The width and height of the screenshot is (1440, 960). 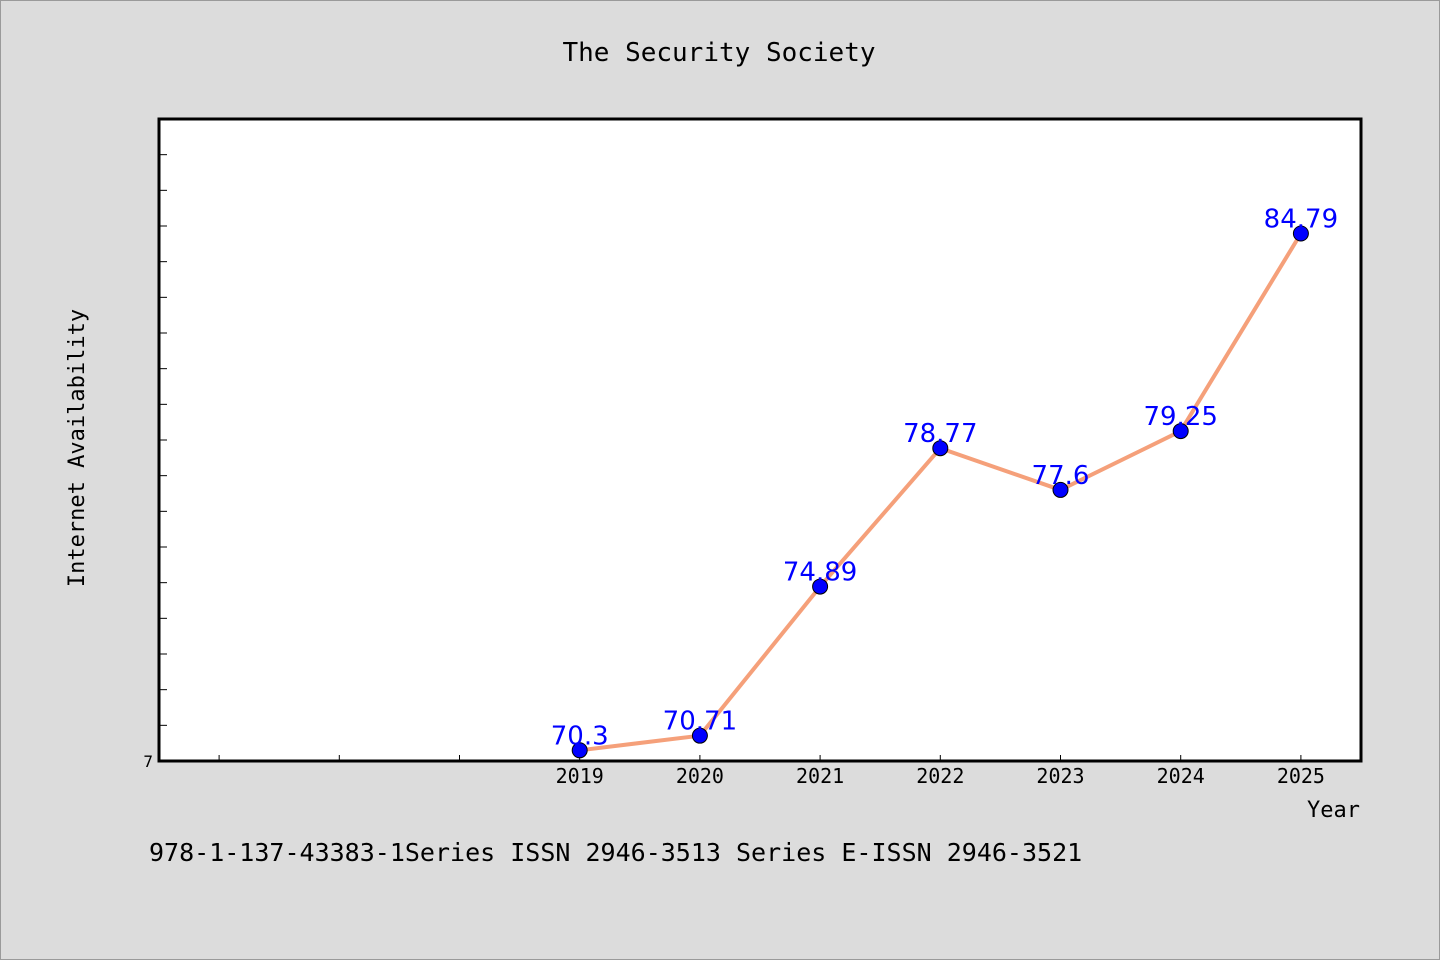 I want to click on x-tick-label: 2025, so click(x=1301, y=776).